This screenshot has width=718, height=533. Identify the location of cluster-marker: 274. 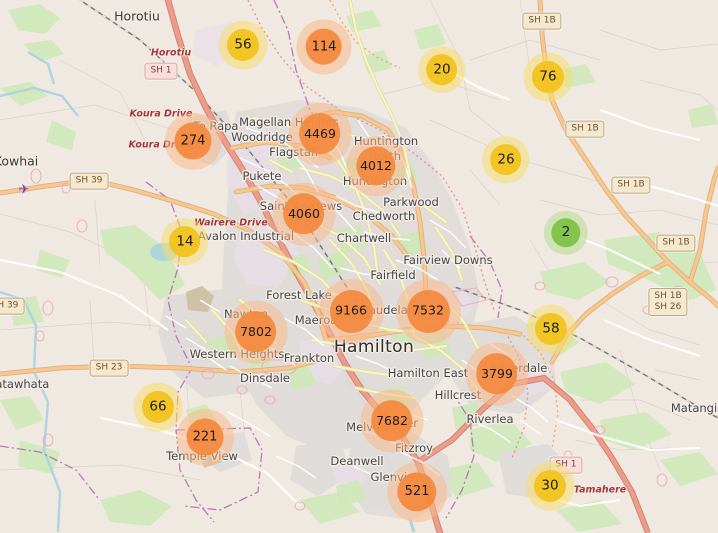
(193, 141).